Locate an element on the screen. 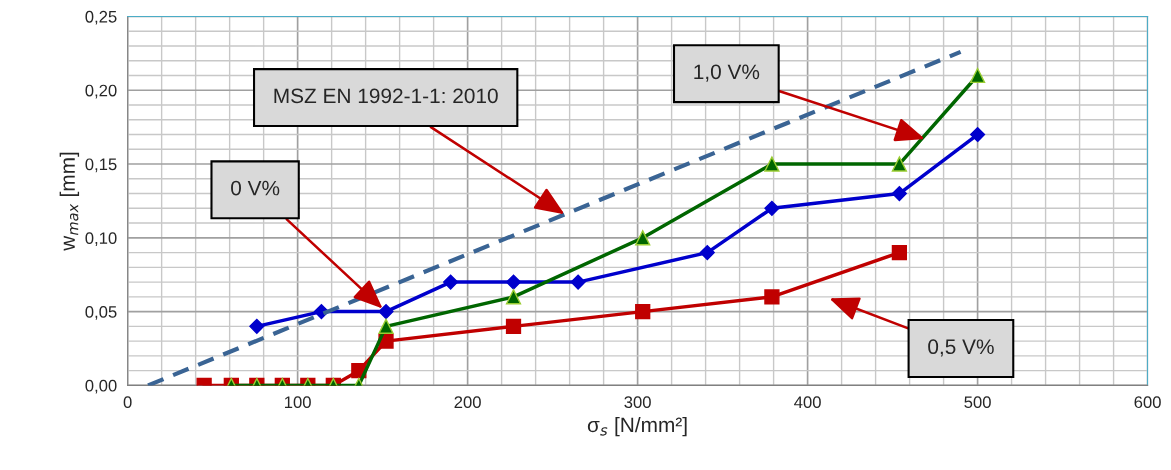 The width and height of the screenshot is (1171, 470). x-tick-label: 100 is located at coordinates (298, 402).